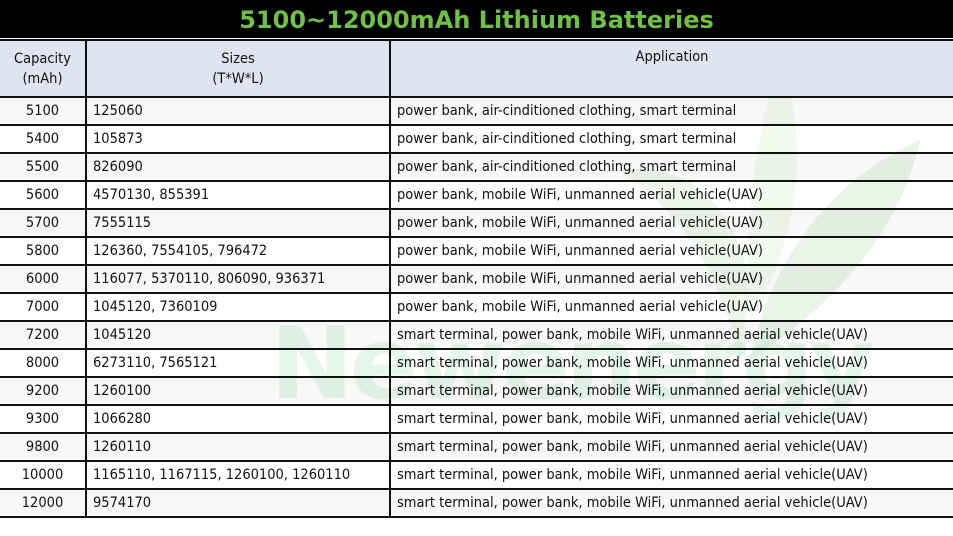 This screenshot has width=953, height=536. What do you see at coordinates (238, 307) in the screenshot?
I see `sizes-cell: 1045120, 7360109` at bounding box center [238, 307].